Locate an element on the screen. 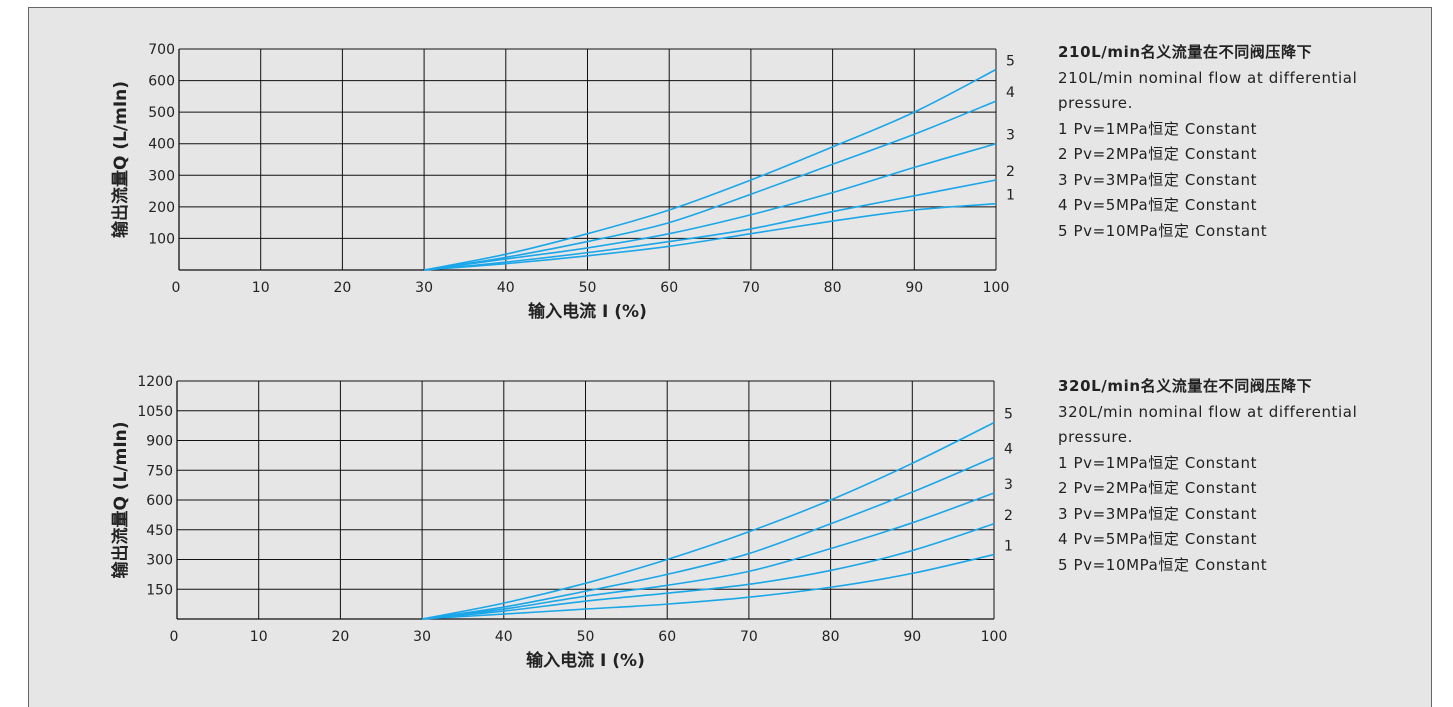  y-tick-label: 400 is located at coordinates (161, 145).